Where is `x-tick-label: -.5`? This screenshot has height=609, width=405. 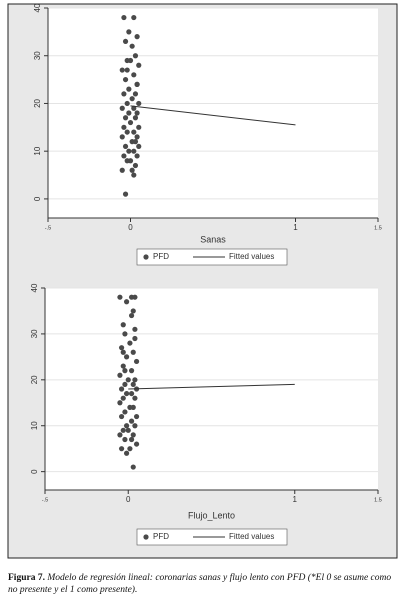
x-tick-label: -.5 is located at coordinates (48, 228).